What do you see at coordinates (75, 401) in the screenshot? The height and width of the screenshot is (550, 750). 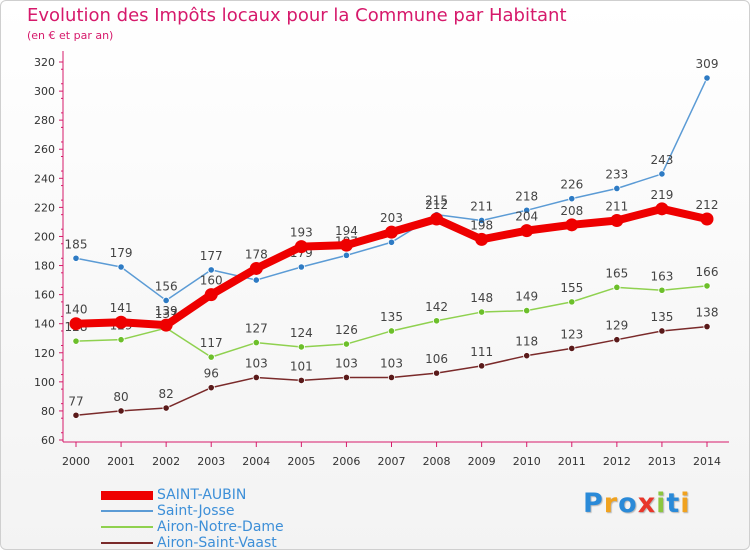 I see `data-label-airon-saint-vaast: 77` at bounding box center [75, 401].